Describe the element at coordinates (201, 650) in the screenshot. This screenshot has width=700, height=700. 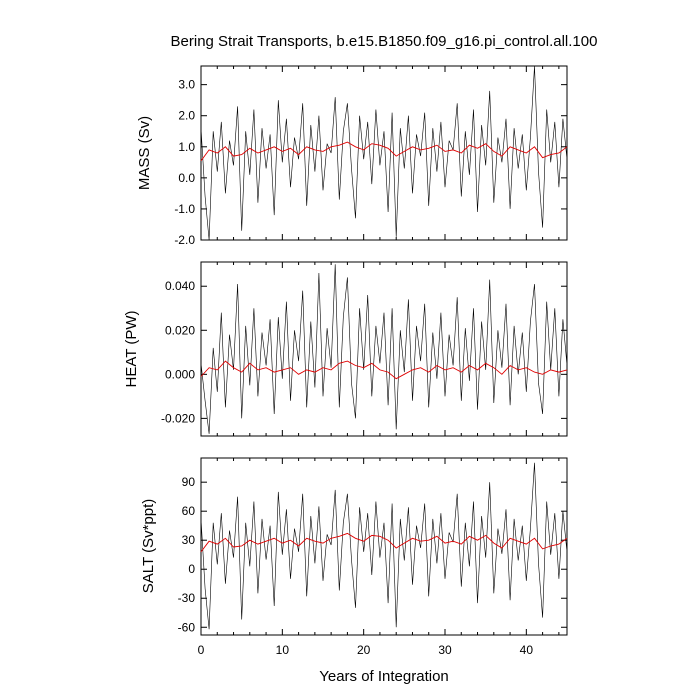
I see `salt-x-tick-label: 0` at that location.